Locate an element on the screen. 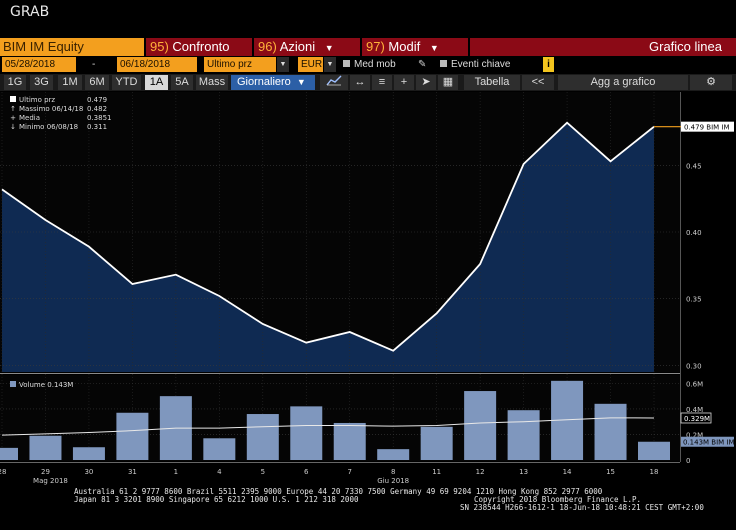 Image resolution: width=736 pixels, height=530 pixels. compare-menu: 95) Confronto is located at coordinates (199, 47).